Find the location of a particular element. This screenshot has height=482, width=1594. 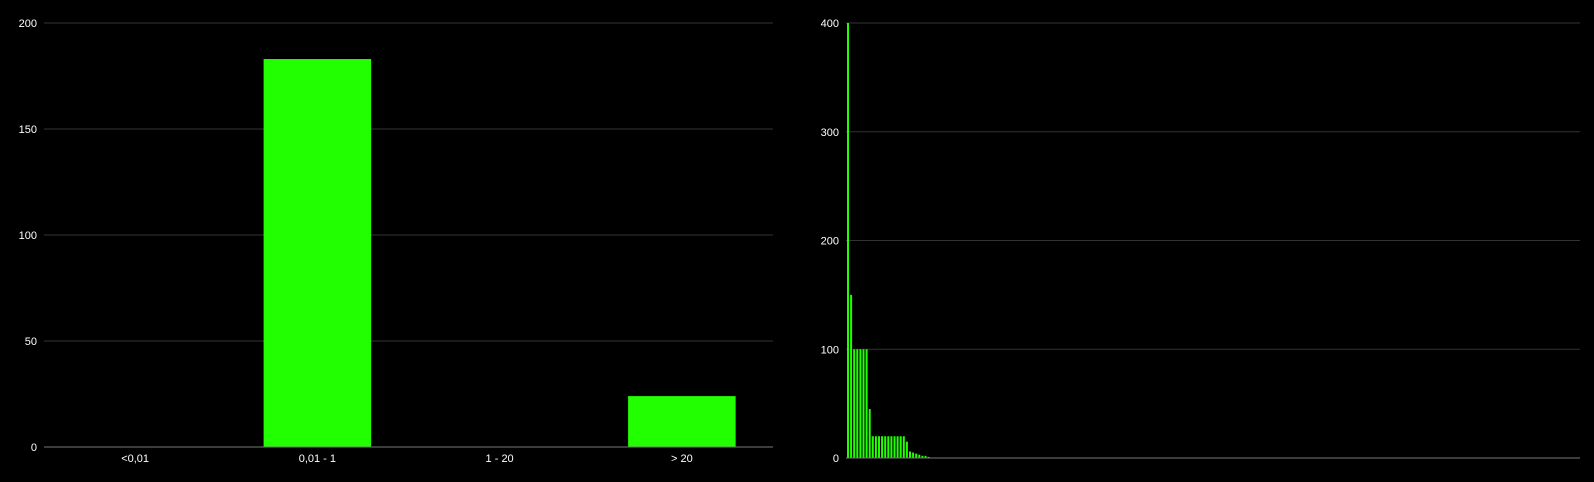

y-tick-label: 400 is located at coordinates (830, 24).